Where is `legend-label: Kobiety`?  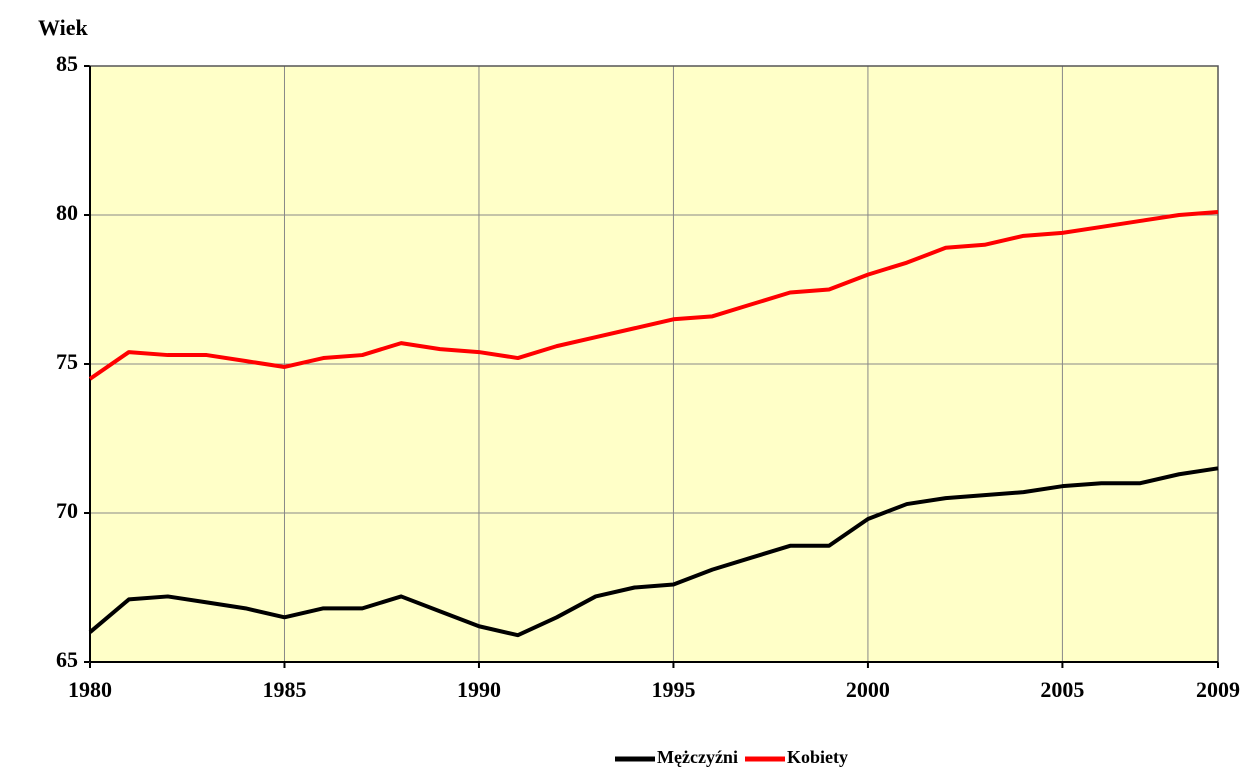 legend-label: Kobiety is located at coordinates (817, 757).